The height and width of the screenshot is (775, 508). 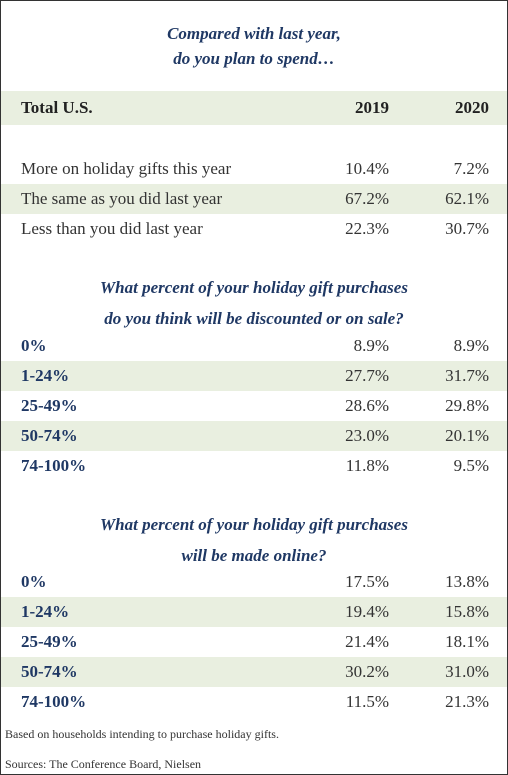 What do you see at coordinates (367, 435) in the screenshot?
I see `row-value: 23.0%` at bounding box center [367, 435].